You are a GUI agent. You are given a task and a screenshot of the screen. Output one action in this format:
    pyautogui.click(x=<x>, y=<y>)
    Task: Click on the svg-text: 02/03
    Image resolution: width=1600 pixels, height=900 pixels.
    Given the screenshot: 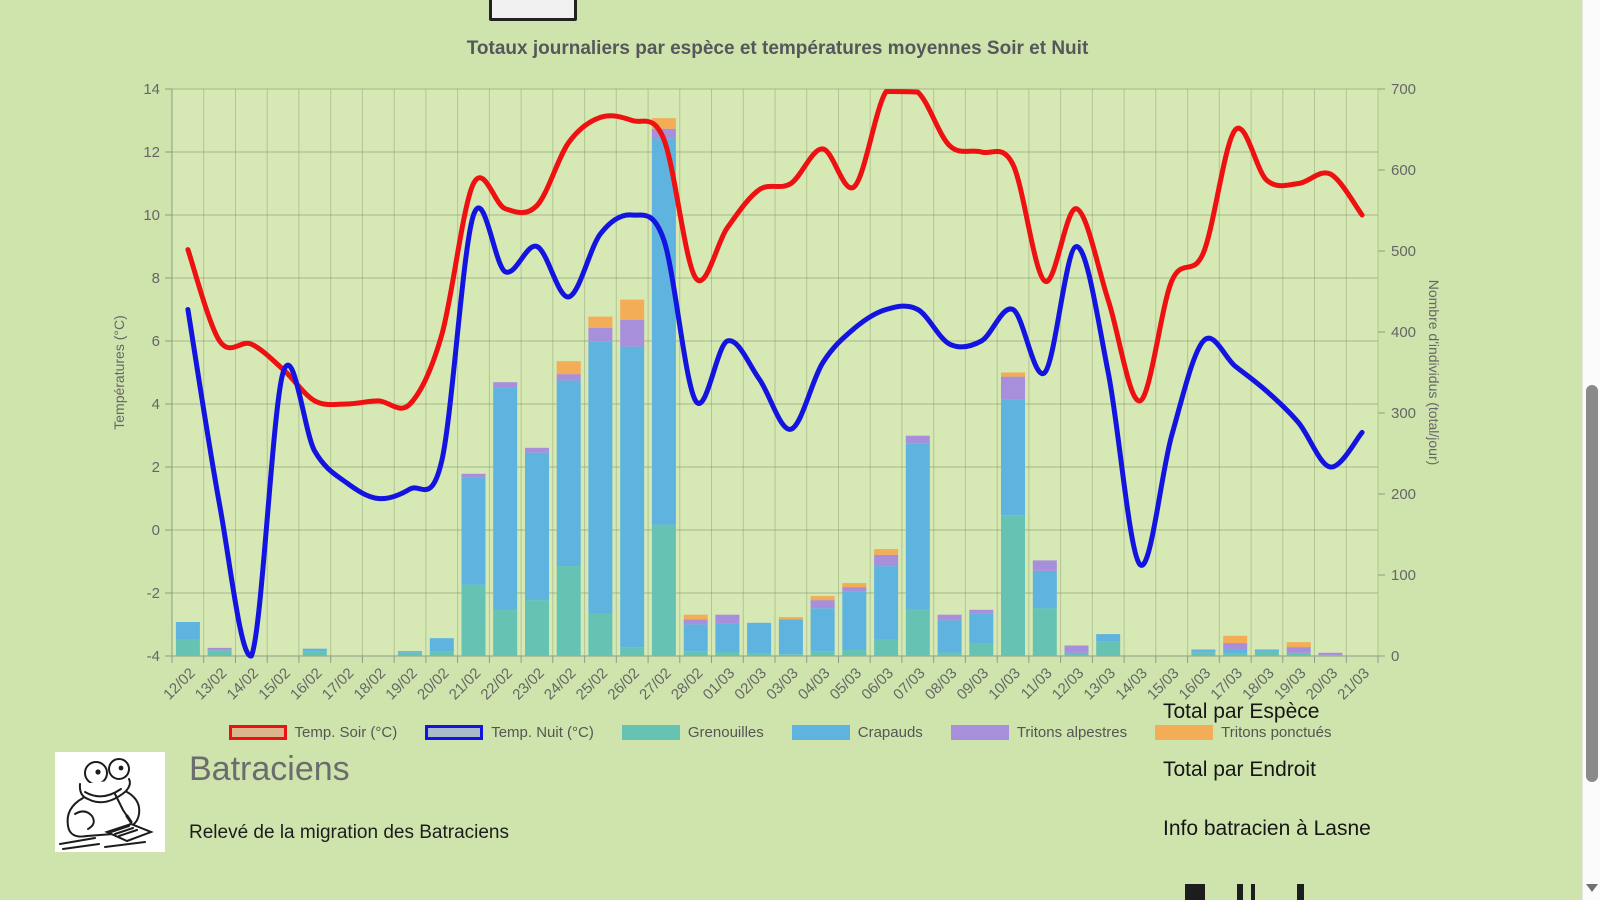 What is the action you would take?
    pyautogui.click(x=750, y=684)
    